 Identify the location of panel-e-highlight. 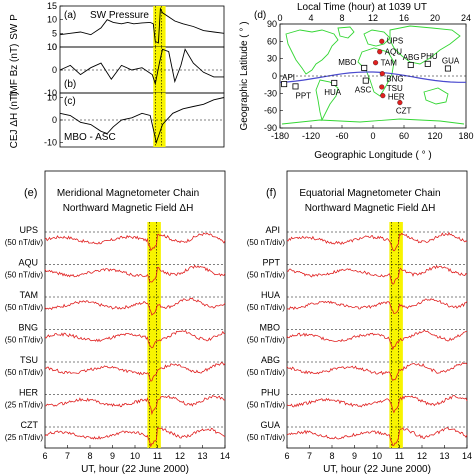
(154, 335).